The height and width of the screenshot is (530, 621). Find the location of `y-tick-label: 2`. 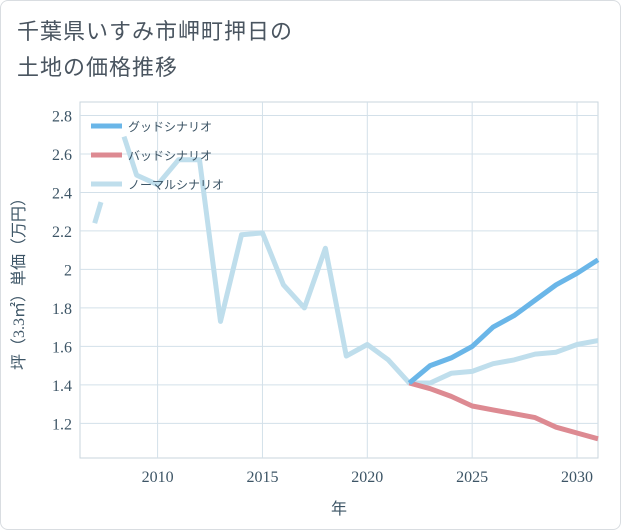

y-tick-label: 2 is located at coordinates (68, 270).